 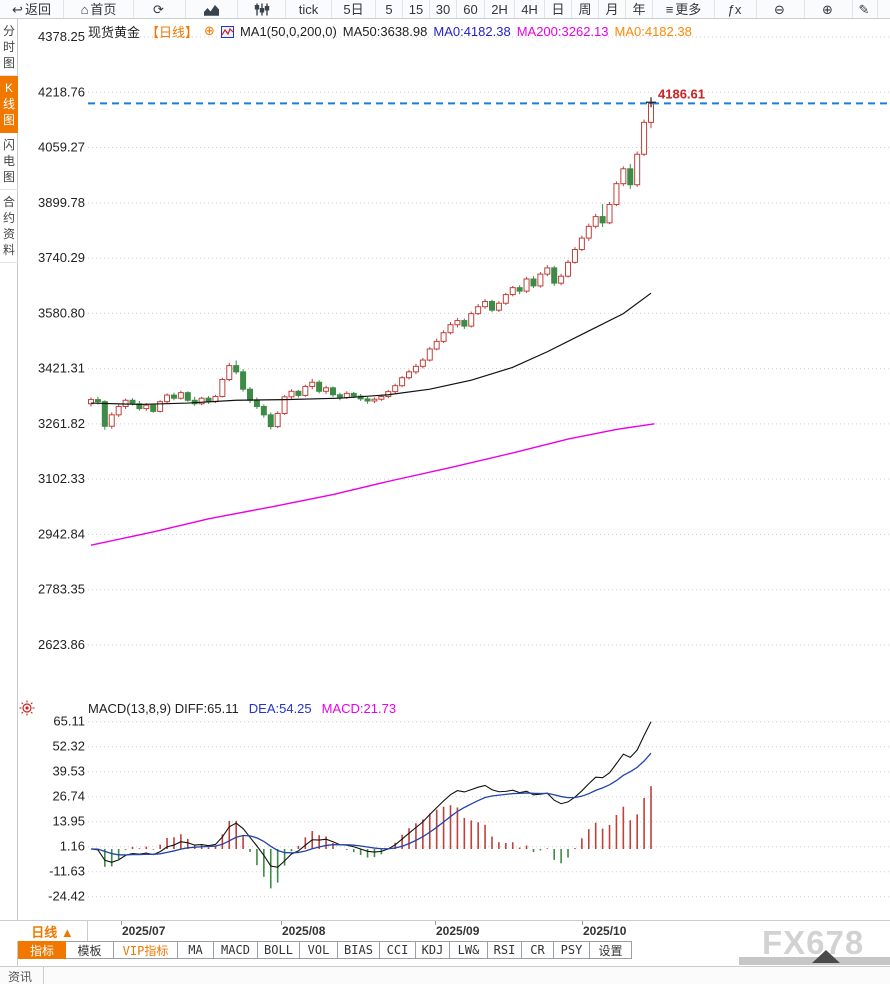 What do you see at coordinates (359, 708) in the screenshot?
I see `macd-hist-value: MACD:21.73` at bounding box center [359, 708].